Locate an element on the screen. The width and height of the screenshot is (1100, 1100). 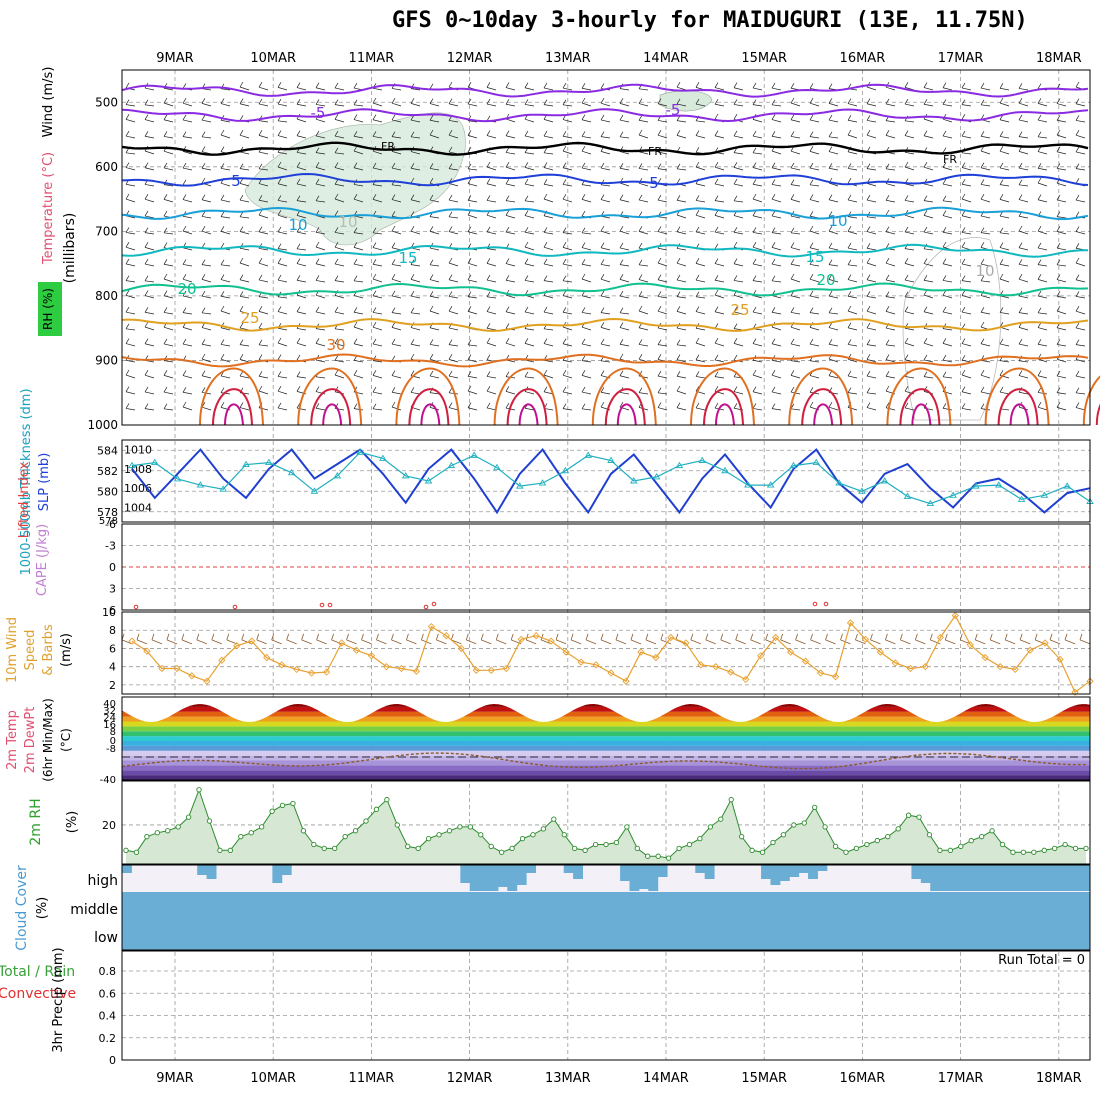
isotherm-label: FR is located at coordinates (950, 159).